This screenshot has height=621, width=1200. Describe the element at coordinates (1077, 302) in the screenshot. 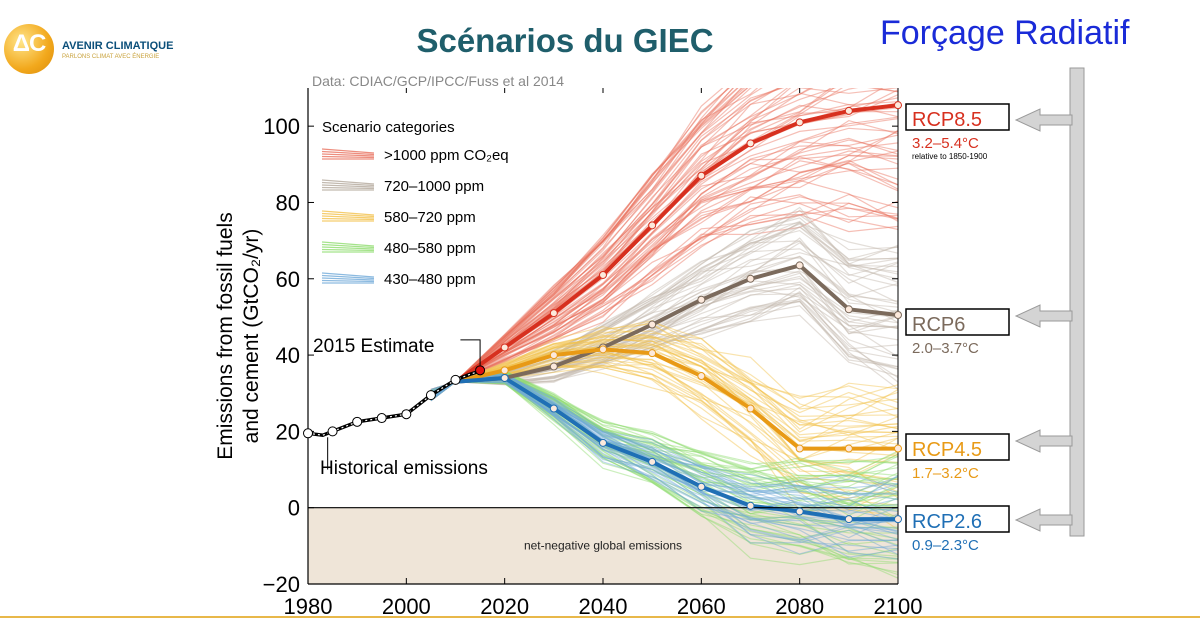

I see `bracket-bar` at that location.